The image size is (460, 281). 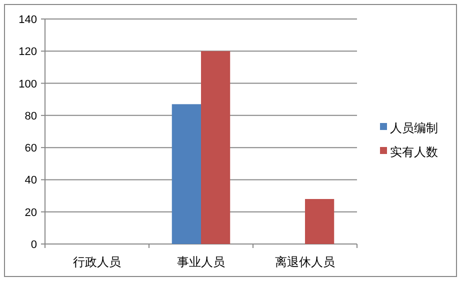 I want to click on y-tick-label: 80, so click(x=30, y=116).